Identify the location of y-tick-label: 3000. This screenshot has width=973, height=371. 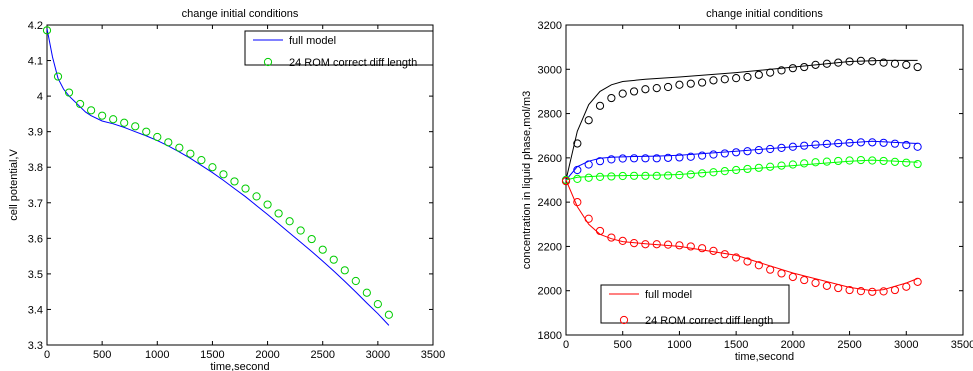
(550, 70).